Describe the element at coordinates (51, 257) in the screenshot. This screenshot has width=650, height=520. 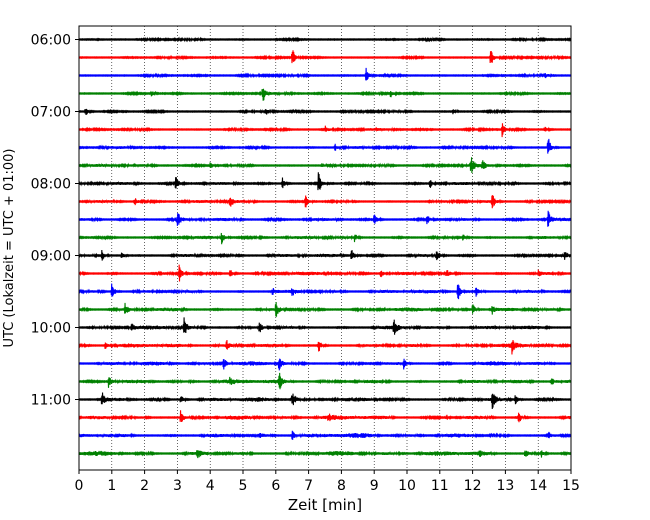
I see `y-tick-label: 09:00` at that location.